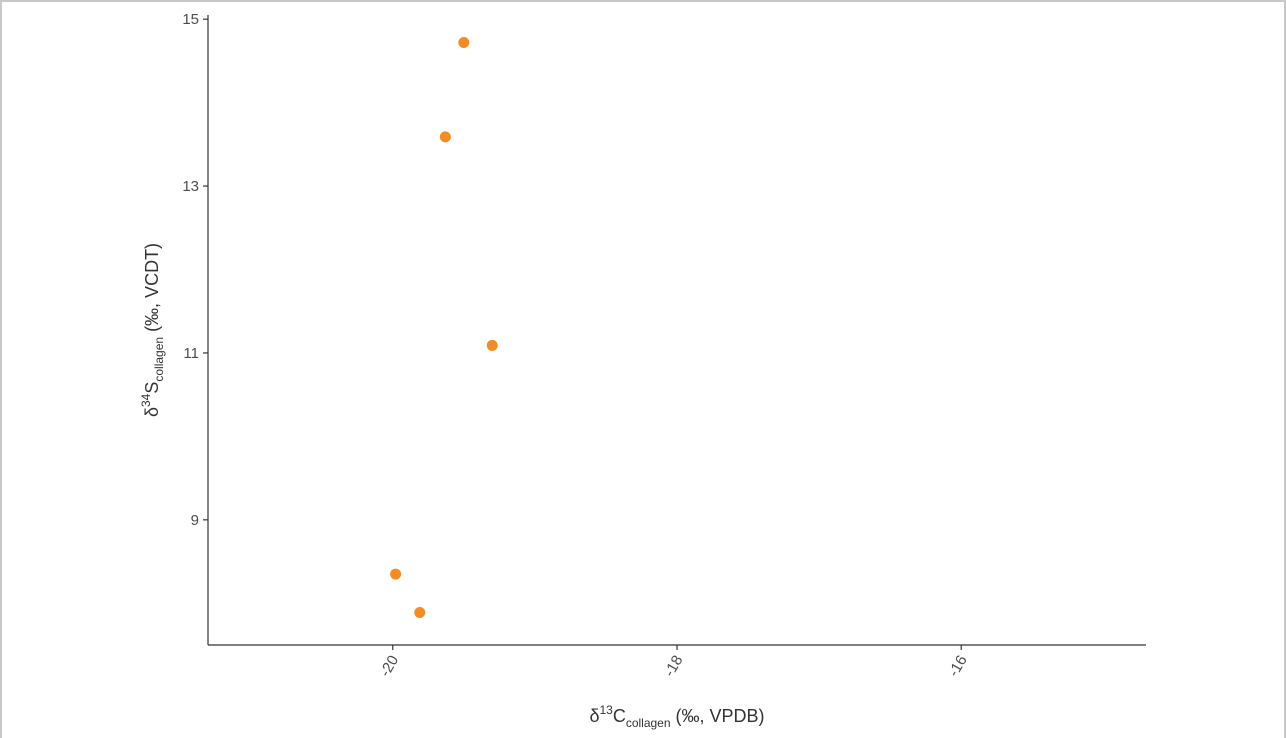 The height and width of the screenshot is (738, 1286). What do you see at coordinates (195, 270) in the screenshot?
I see `y-ticks: 9 11 13 15` at bounding box center [195, 270].